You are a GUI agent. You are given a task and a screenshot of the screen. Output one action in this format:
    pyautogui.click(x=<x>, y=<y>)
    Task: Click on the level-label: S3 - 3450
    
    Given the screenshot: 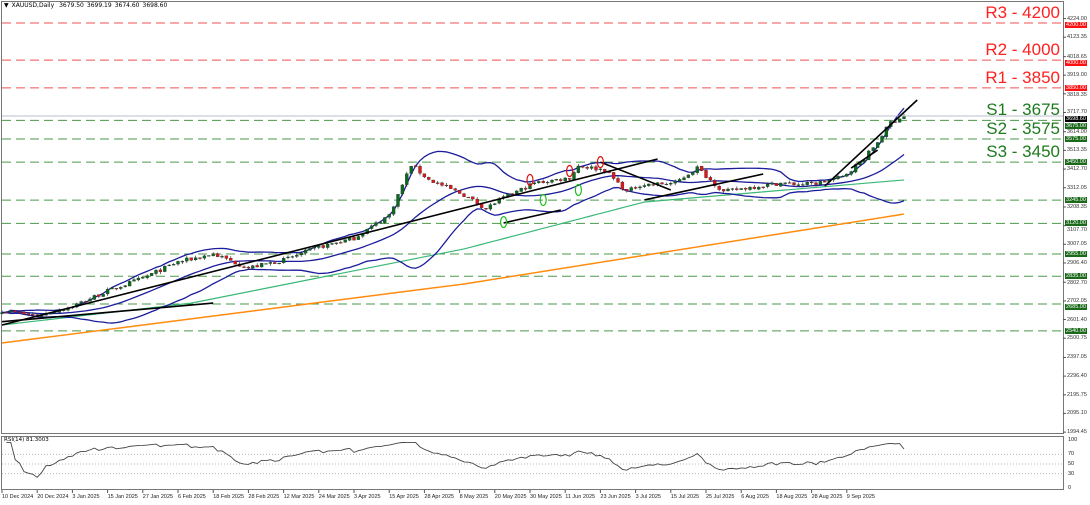 What is the action you would take?
    pyautogui.click(x=1023, y=152)
    